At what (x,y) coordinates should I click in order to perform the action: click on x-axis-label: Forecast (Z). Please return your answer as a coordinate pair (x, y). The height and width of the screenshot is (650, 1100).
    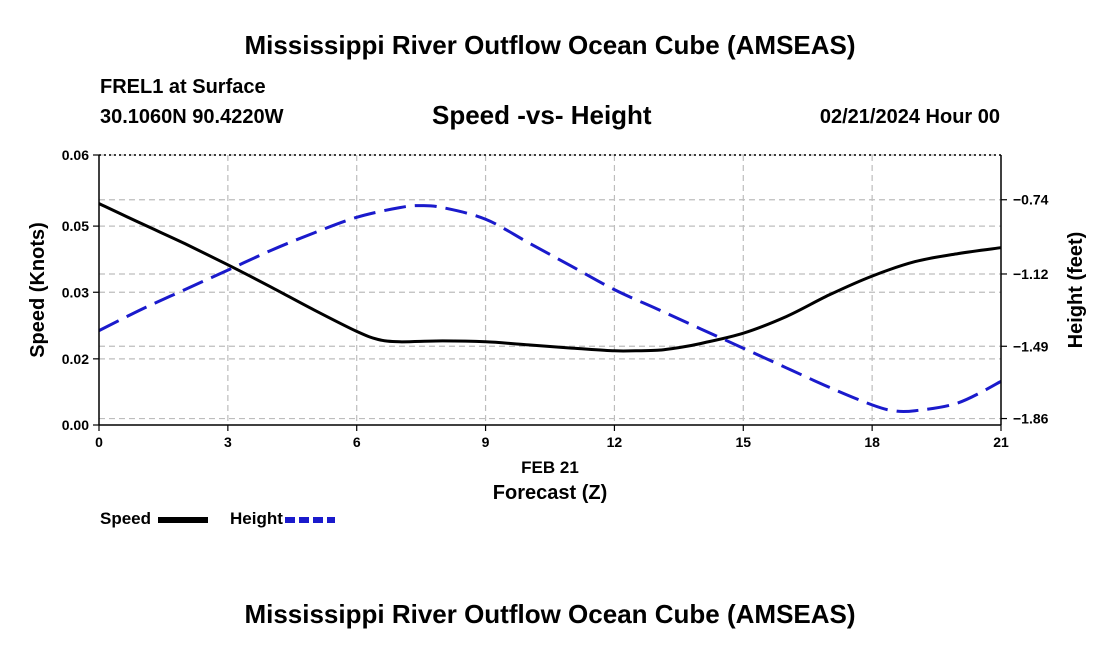
    Looking at the image, I should click on (550, 493).